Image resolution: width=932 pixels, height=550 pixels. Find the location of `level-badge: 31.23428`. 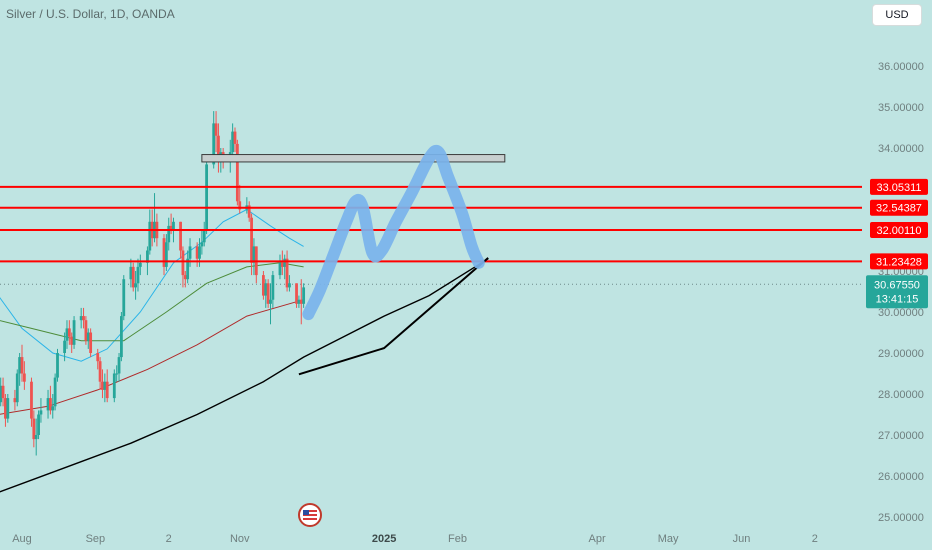

level-badge: 31.23428 is located at coordinates (899, 261).